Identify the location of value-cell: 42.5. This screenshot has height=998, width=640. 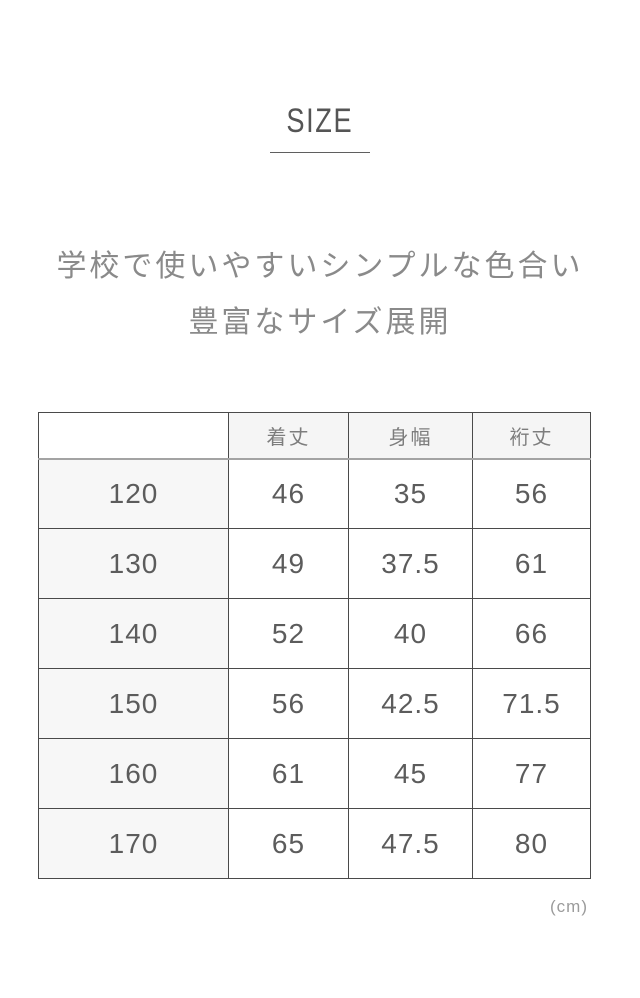
(410, 703).